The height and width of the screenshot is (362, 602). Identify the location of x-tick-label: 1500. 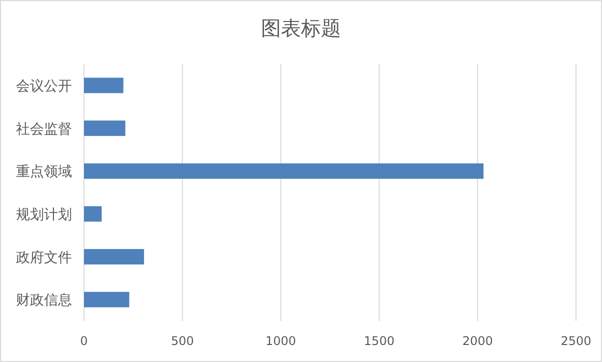
(379, 341).